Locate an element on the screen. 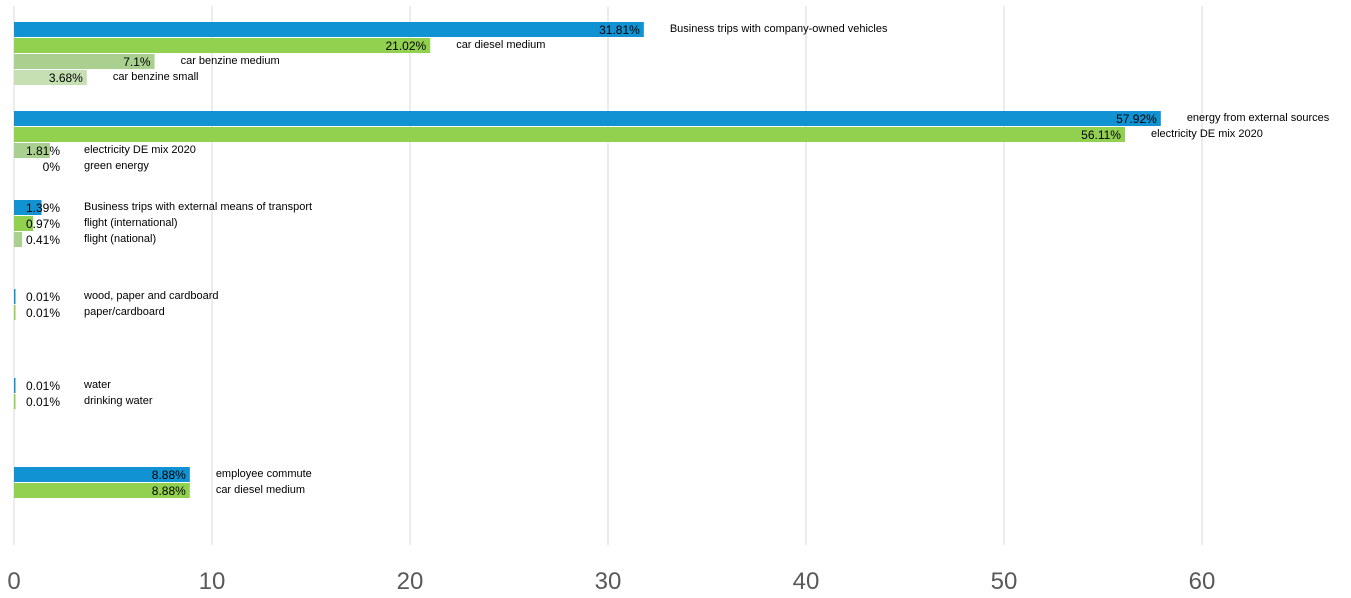 The width and height of the screenshot is (1351, 598). bar-category-label: drinking water is located at coordinates (118, 401).